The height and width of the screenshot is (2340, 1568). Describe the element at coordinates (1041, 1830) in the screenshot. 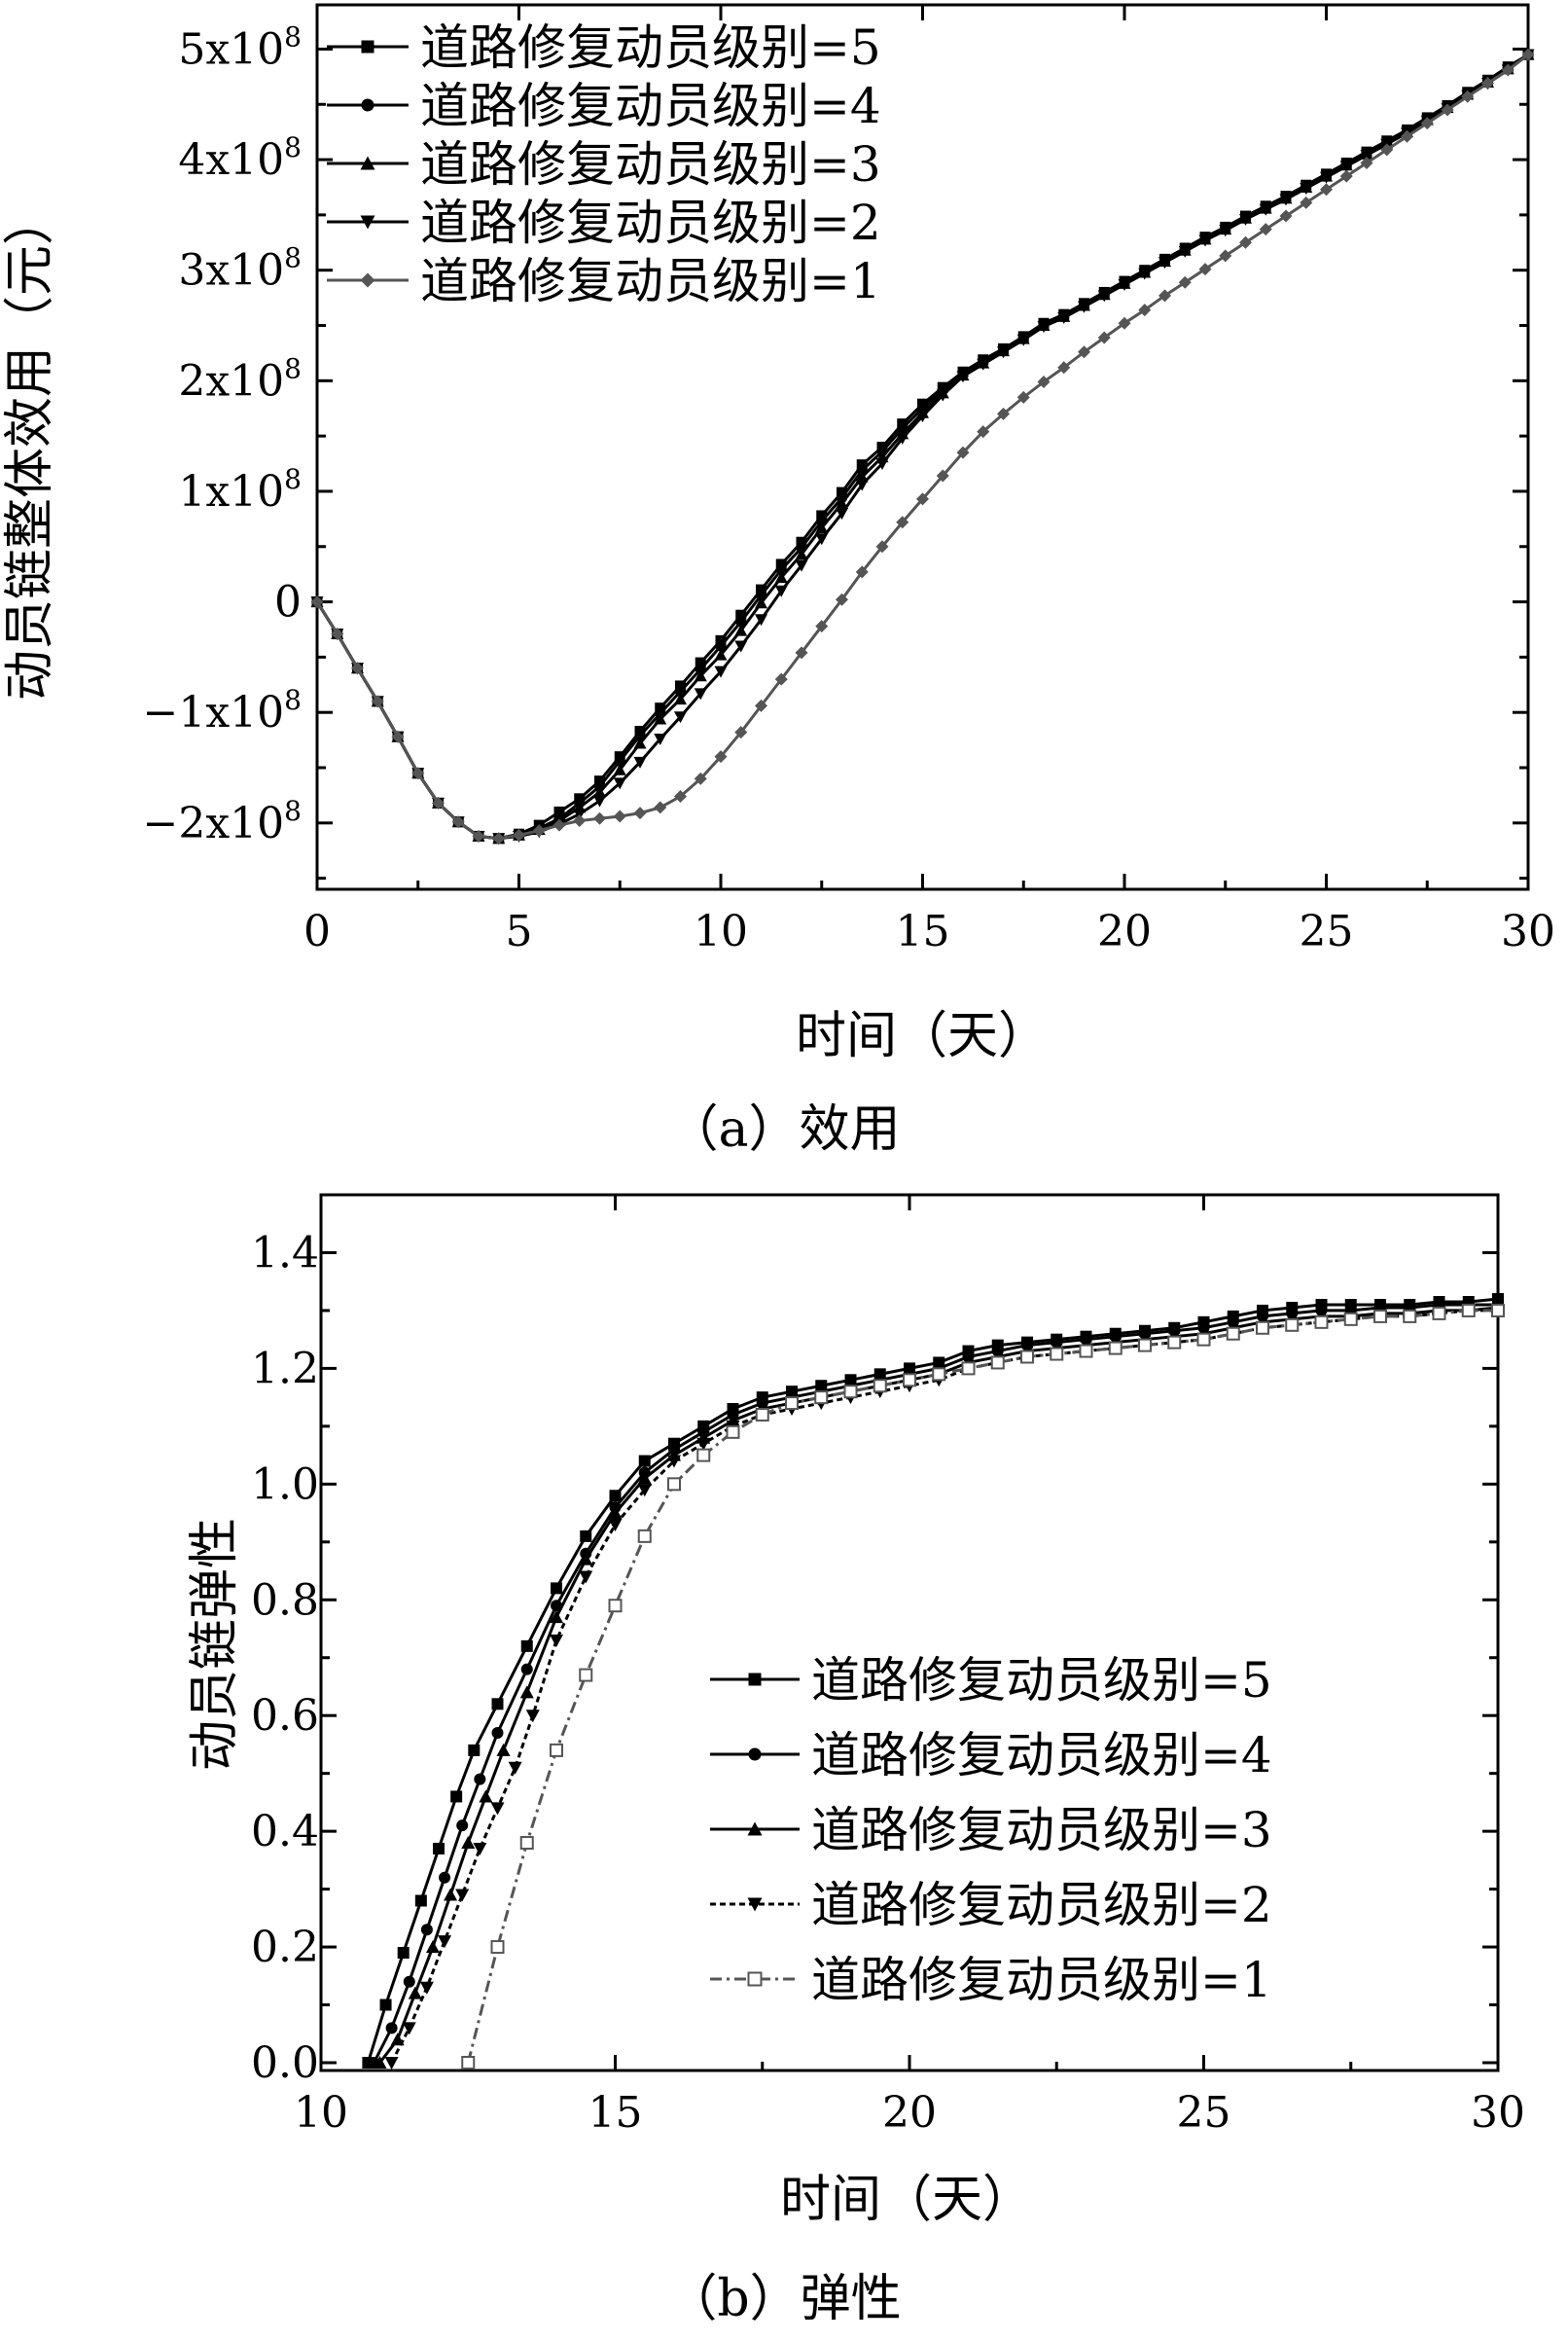

I see `legend-label-b: 道路修复动员级别=3` at that location.